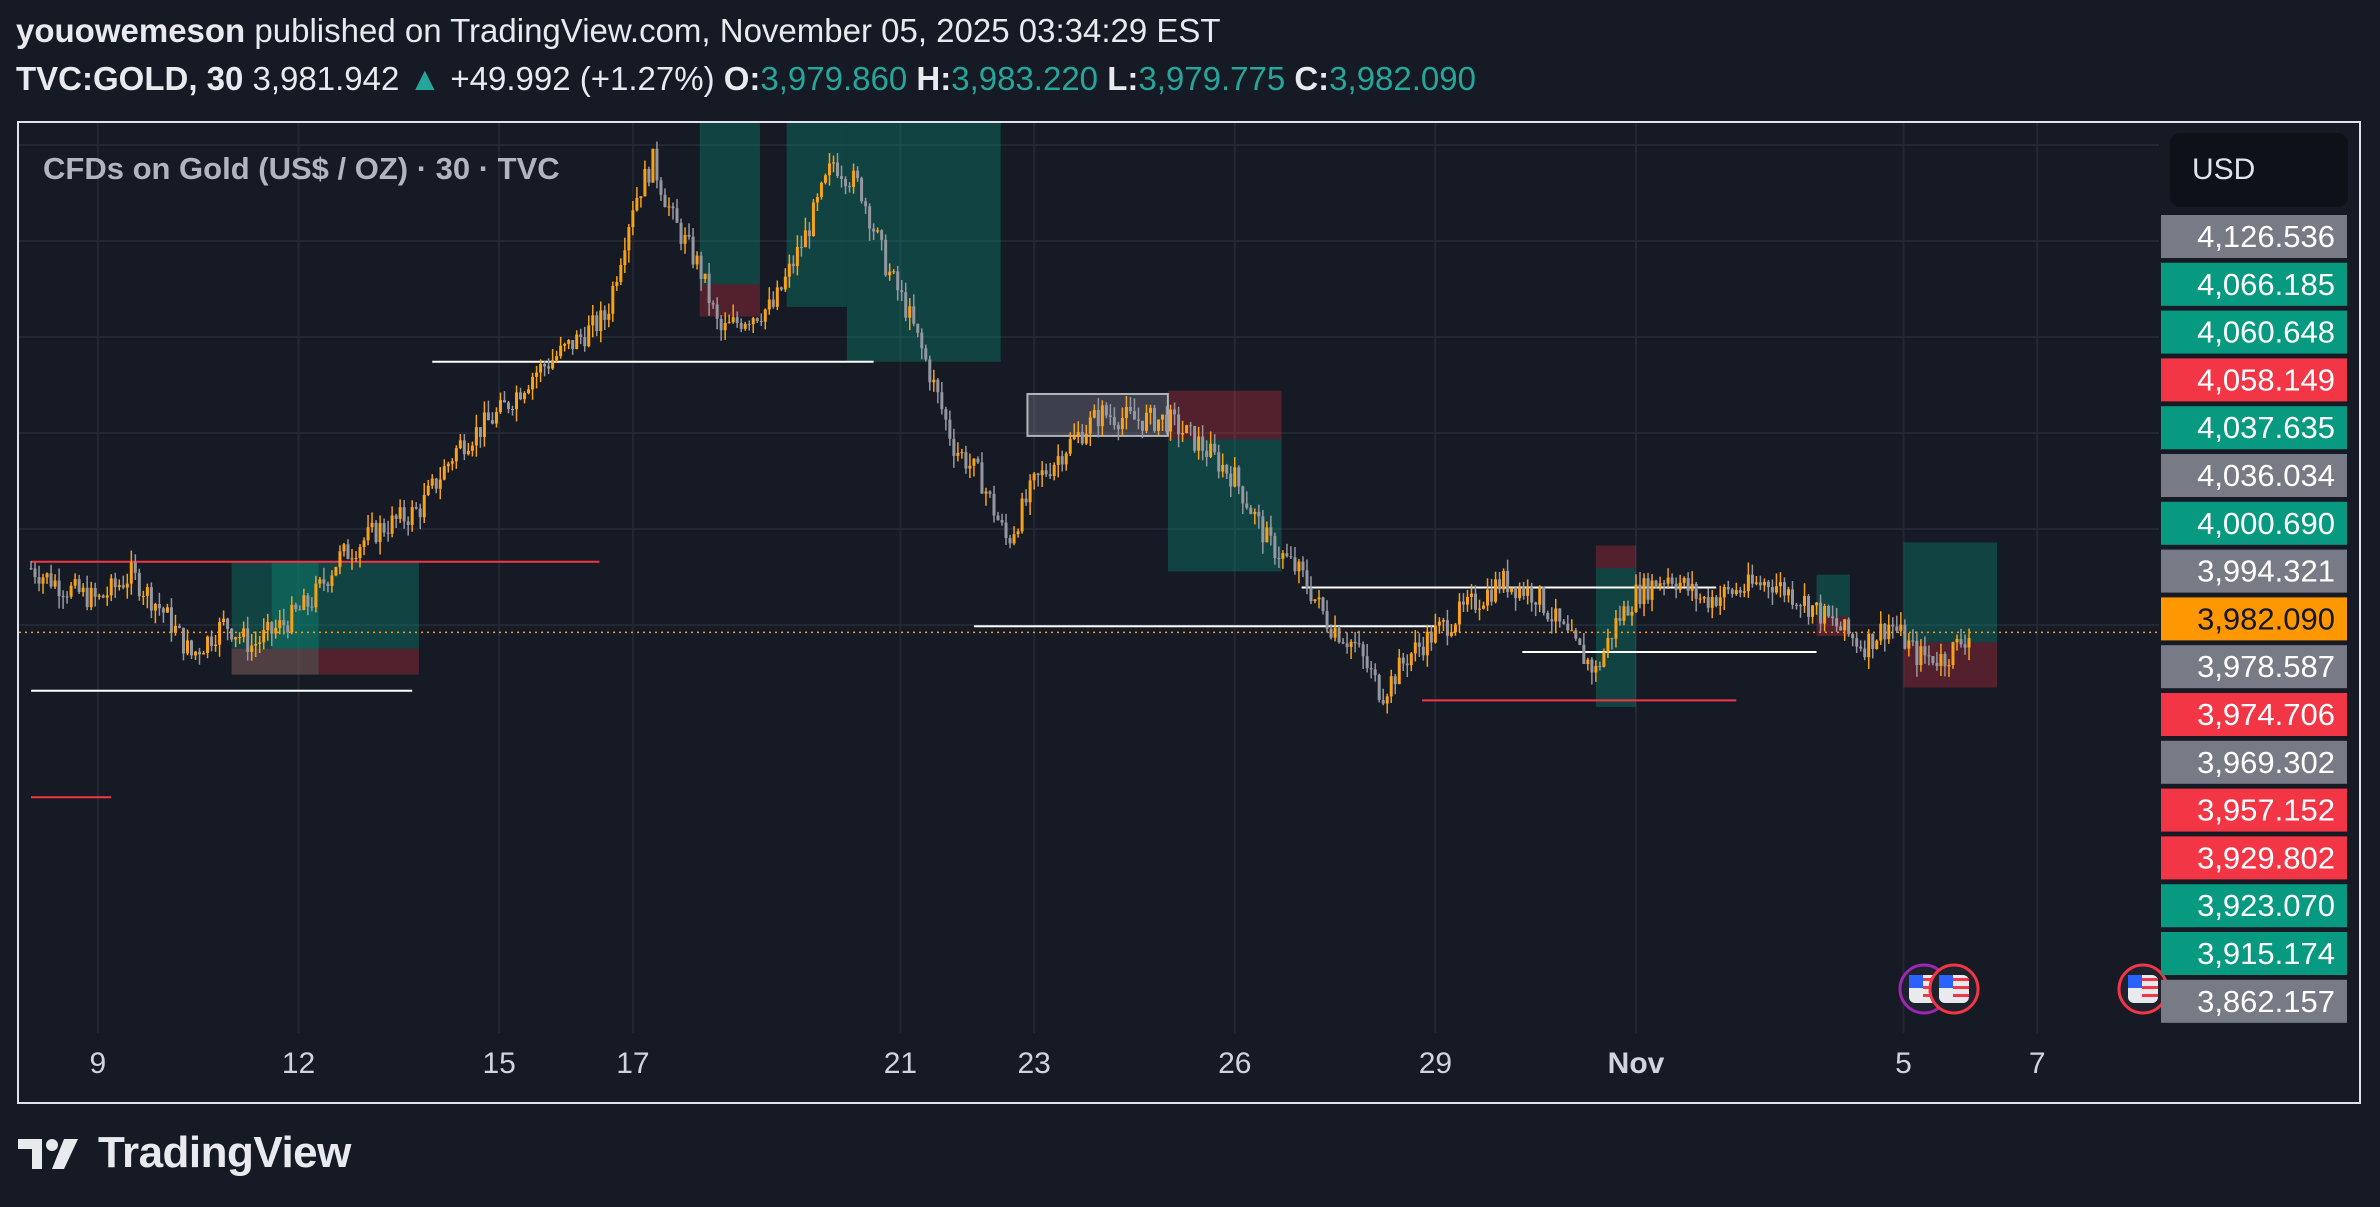 This screenshot has width=2380, height=1207. Describe the element at coordinates (934, 78) in the screenshot. I see `high-label: H:` at that location.